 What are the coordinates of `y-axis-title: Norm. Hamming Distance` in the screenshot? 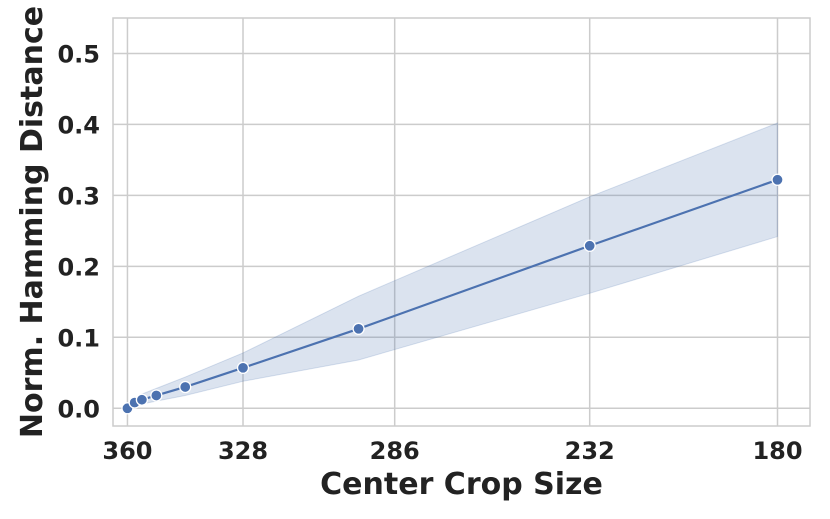 It's located at (32, 222).